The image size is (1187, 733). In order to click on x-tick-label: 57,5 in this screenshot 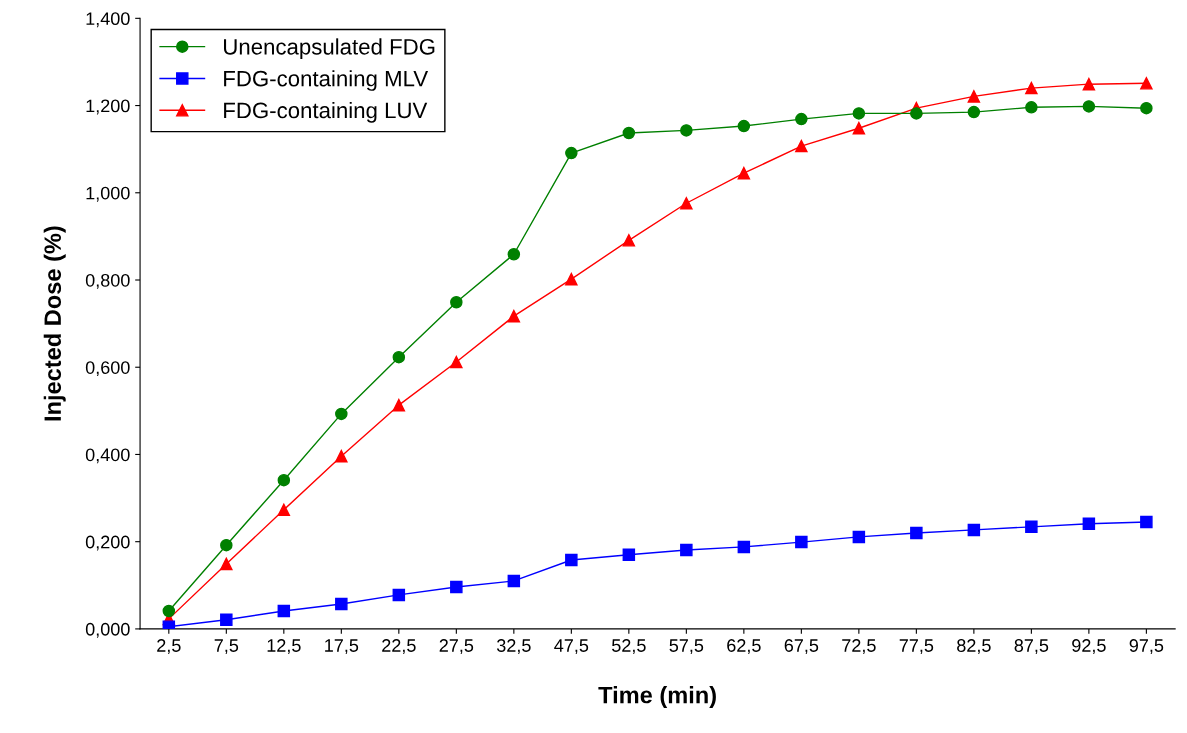, I will do `click(686, 647)`.